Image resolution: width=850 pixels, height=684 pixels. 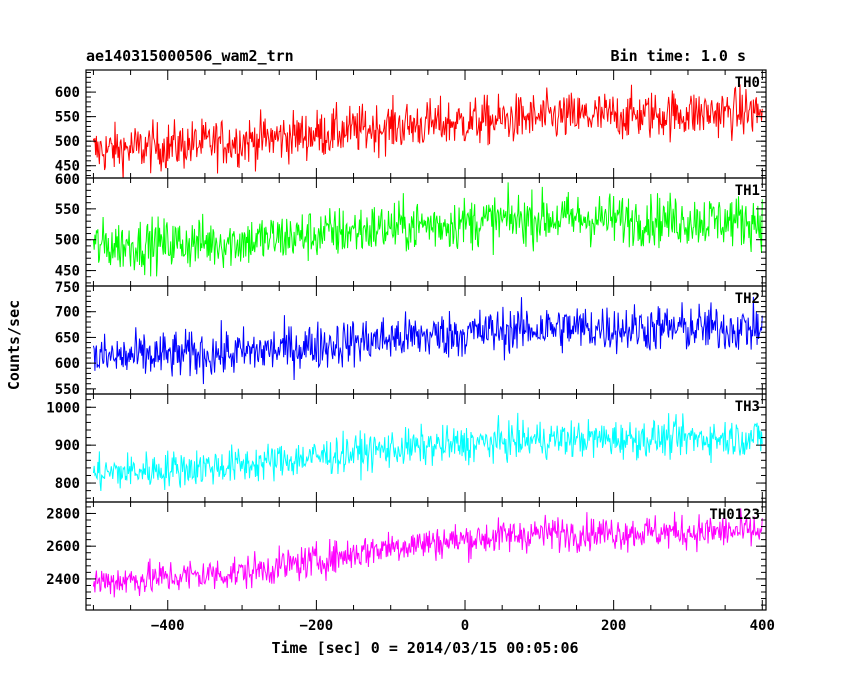 I want to click on x-axis: −400 −200 0 200 400, so click(x=463, y=626).